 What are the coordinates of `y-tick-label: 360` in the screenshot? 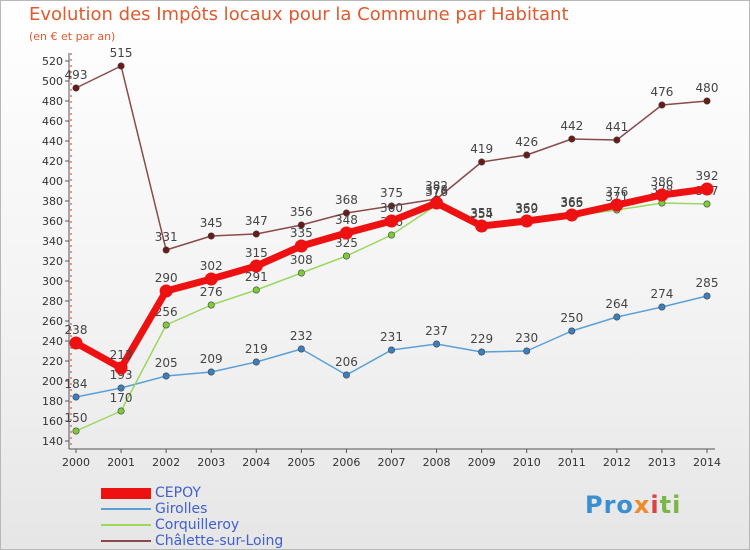 It's located at (52, 221).